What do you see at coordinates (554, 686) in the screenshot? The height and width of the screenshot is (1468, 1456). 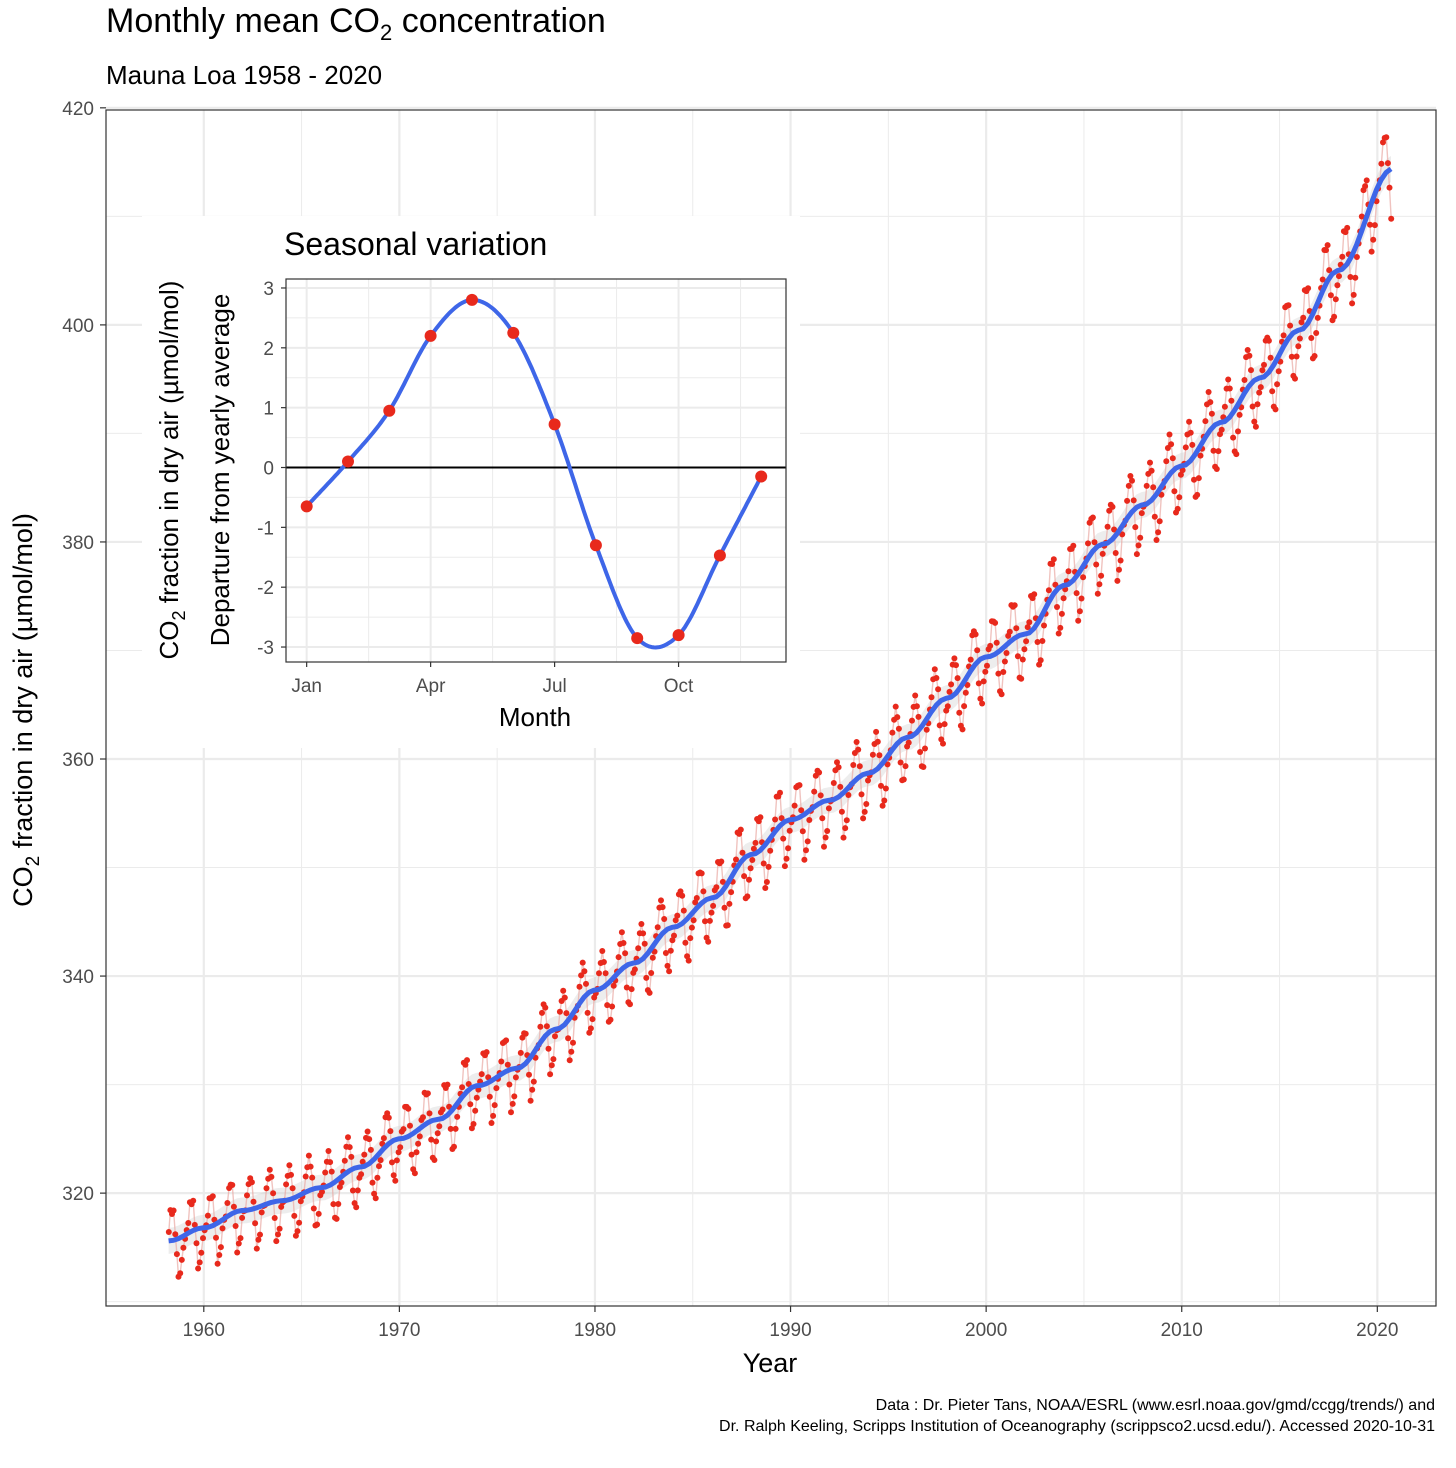 I see `inset-x-tick-label: Jul` at bounding box center [554, 686].